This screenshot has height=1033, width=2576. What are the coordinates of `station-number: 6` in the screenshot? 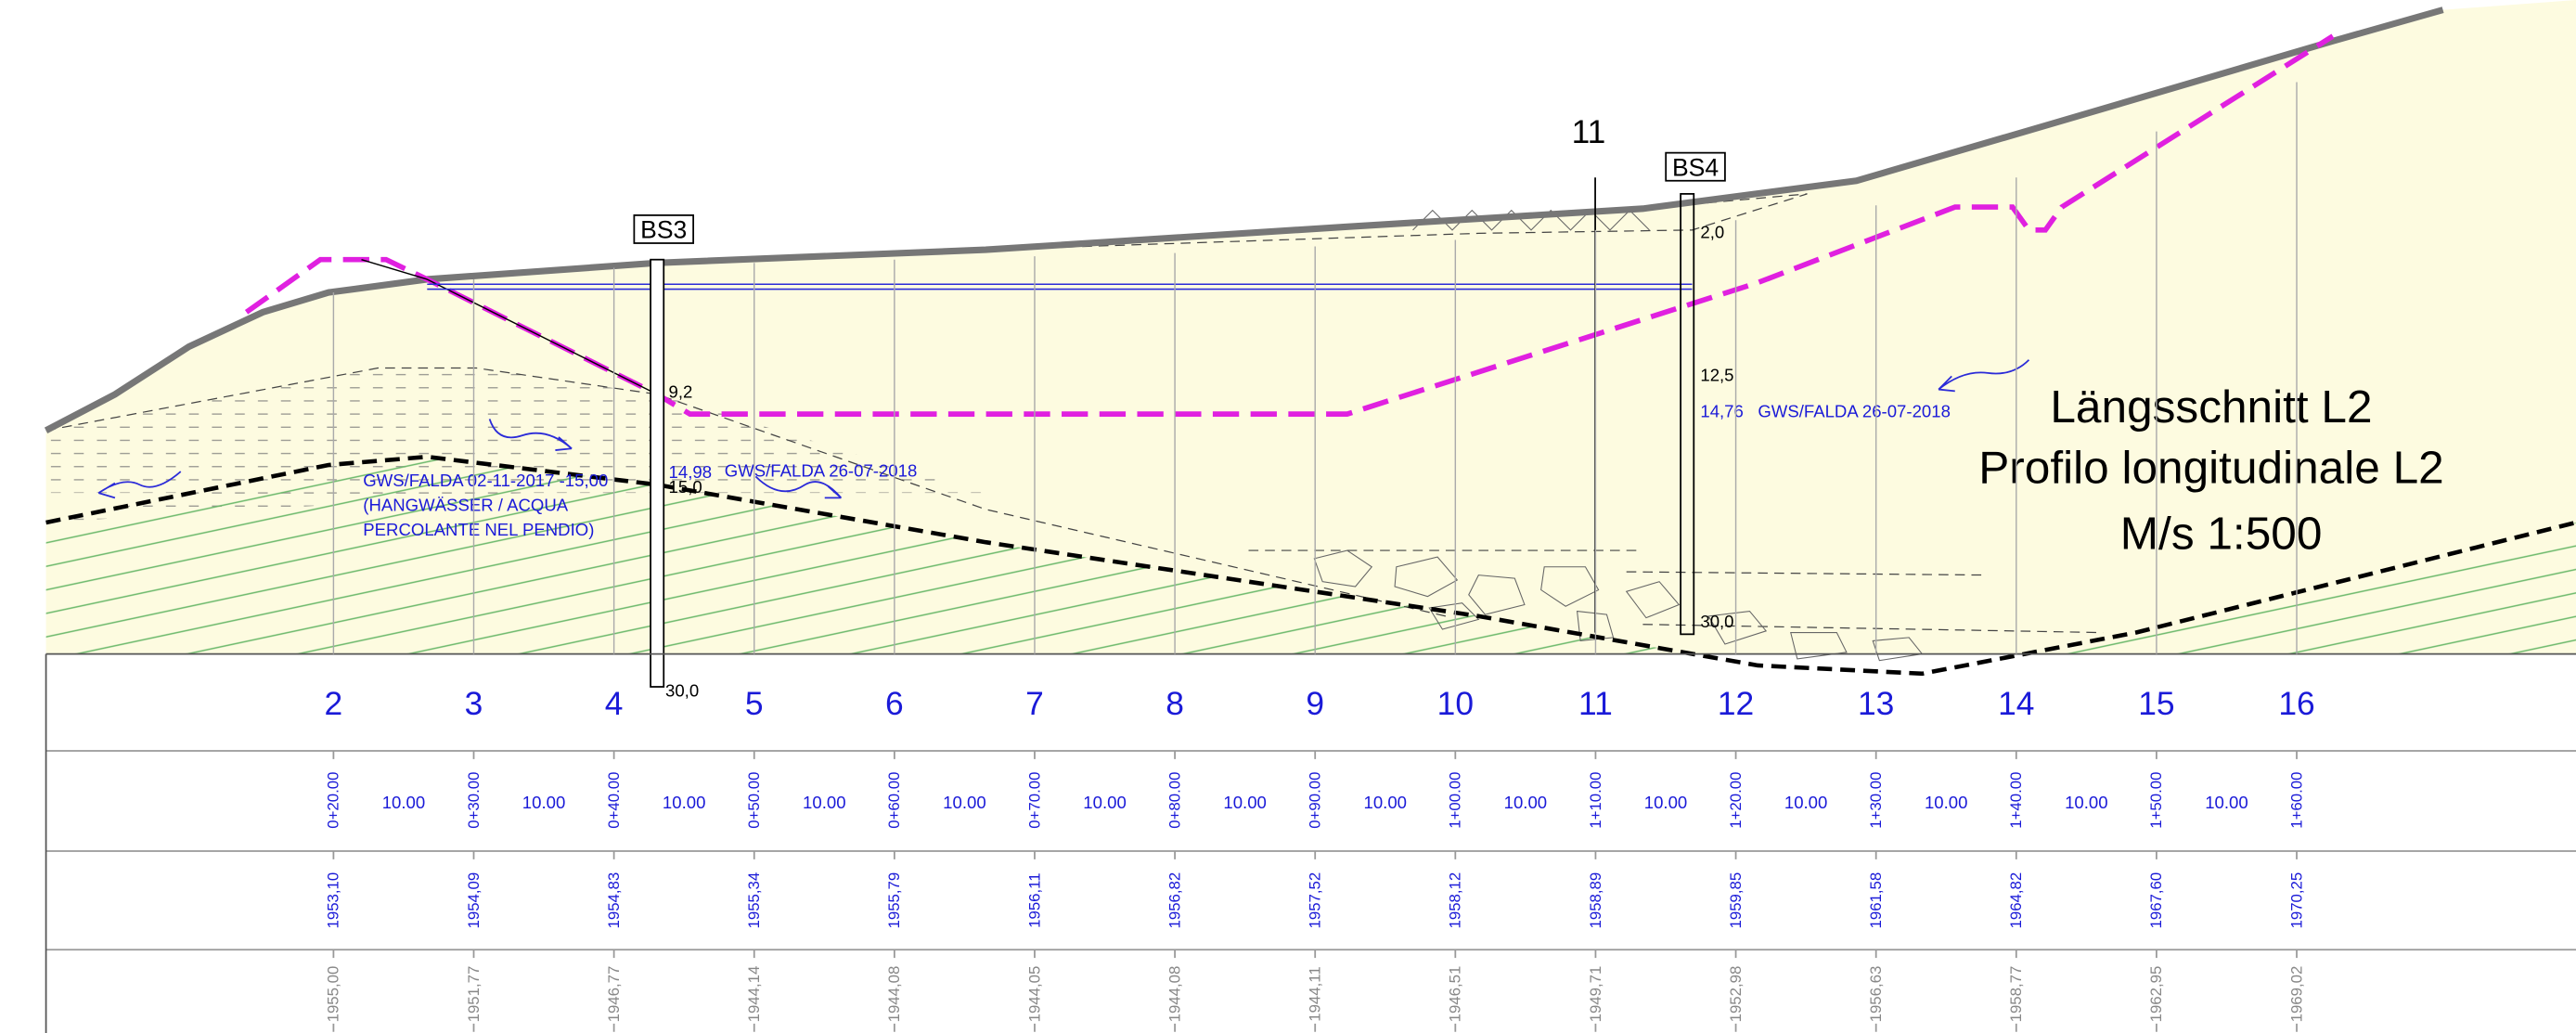 It's located at (894, 703).